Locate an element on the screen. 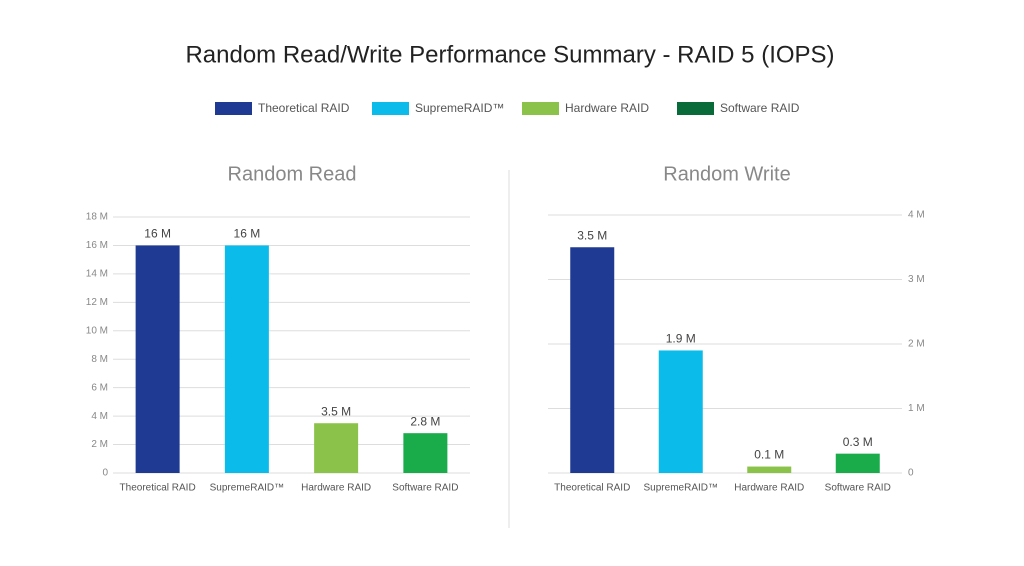 This screenshot has width=1024, height=566. y-tick-label: 14 M is located at coordinates (97, 274).